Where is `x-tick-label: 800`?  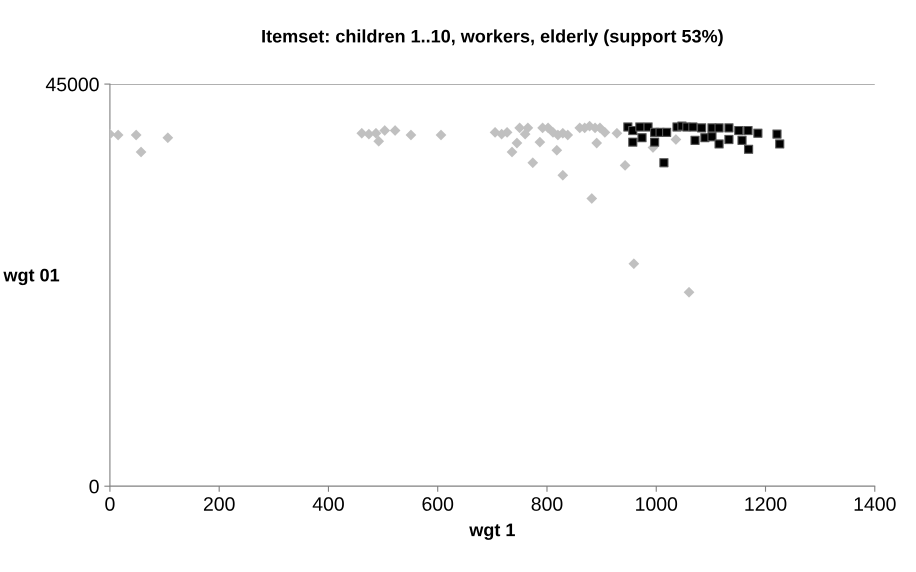 x-tick-label: 800 is located at coordinates (547, 504).